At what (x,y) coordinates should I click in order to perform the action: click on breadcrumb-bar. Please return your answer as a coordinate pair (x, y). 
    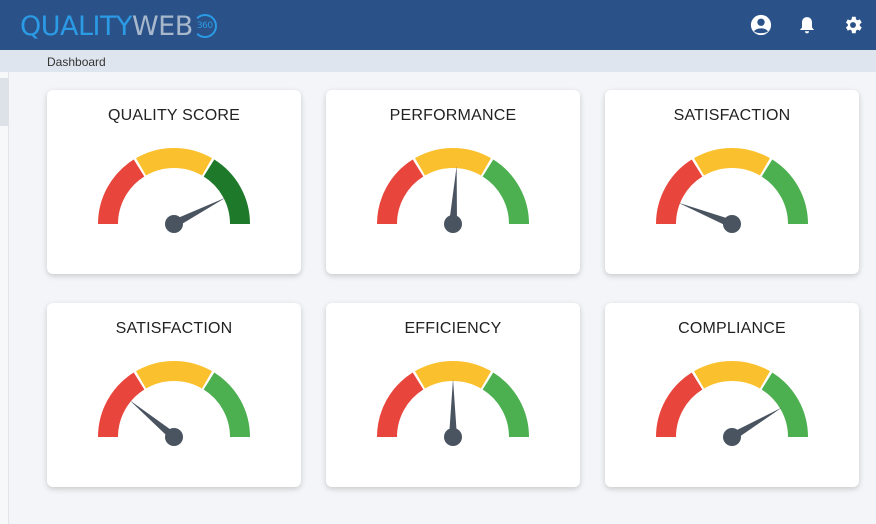
    Looking at the image, I should click on (438, 61).